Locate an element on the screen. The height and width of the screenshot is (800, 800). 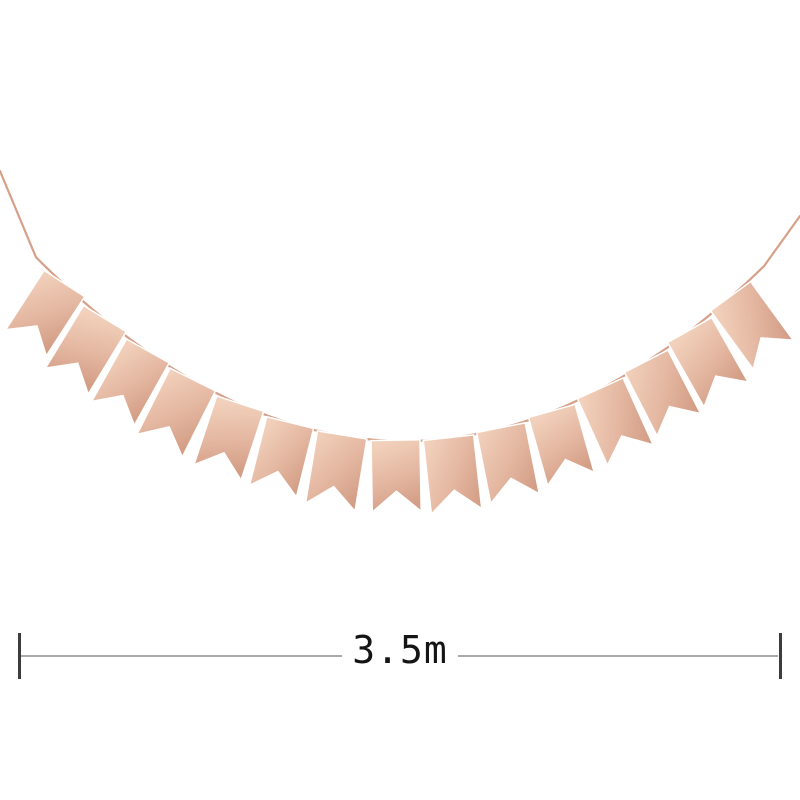
dimension-line-right is located at coordinates (618, 656).